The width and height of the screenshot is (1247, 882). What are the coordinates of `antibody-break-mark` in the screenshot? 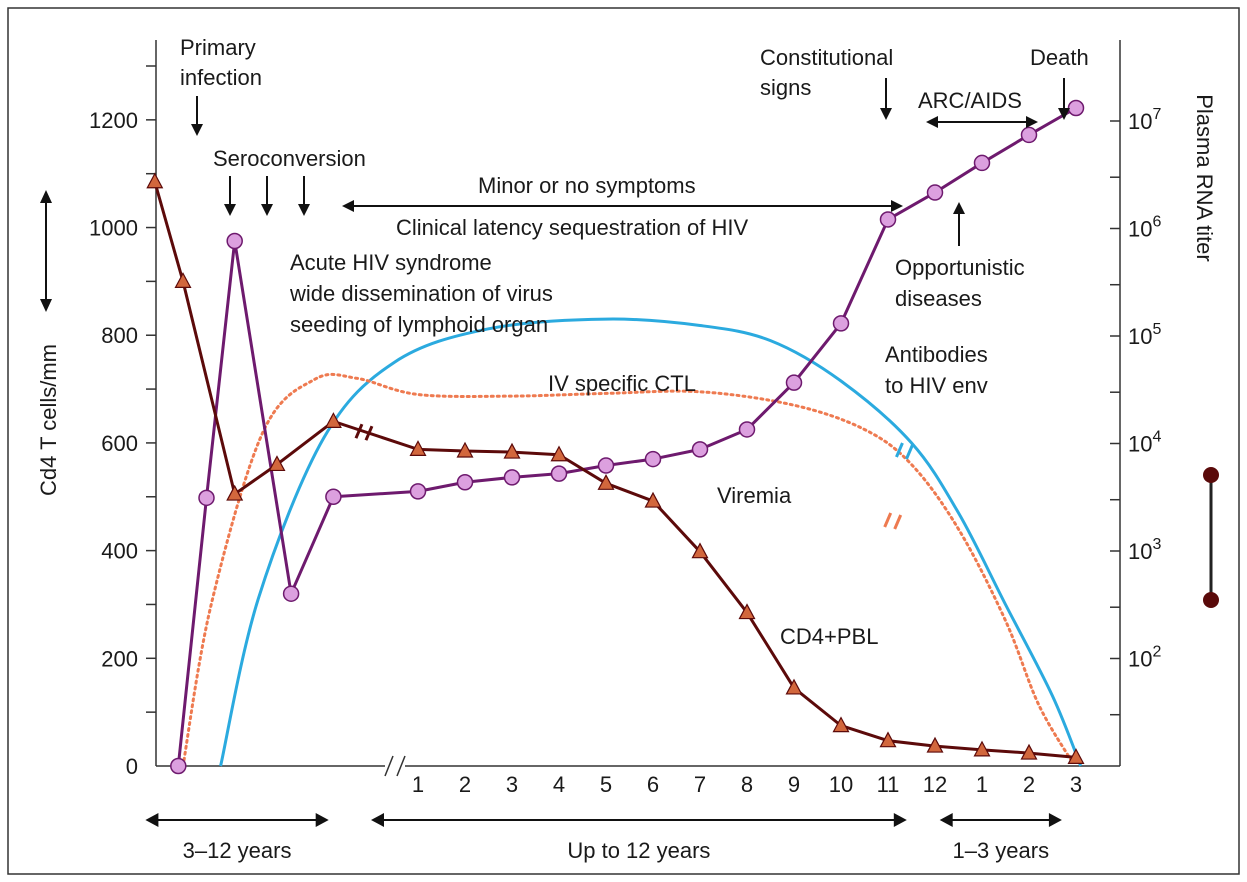 It's located at (909, 452).